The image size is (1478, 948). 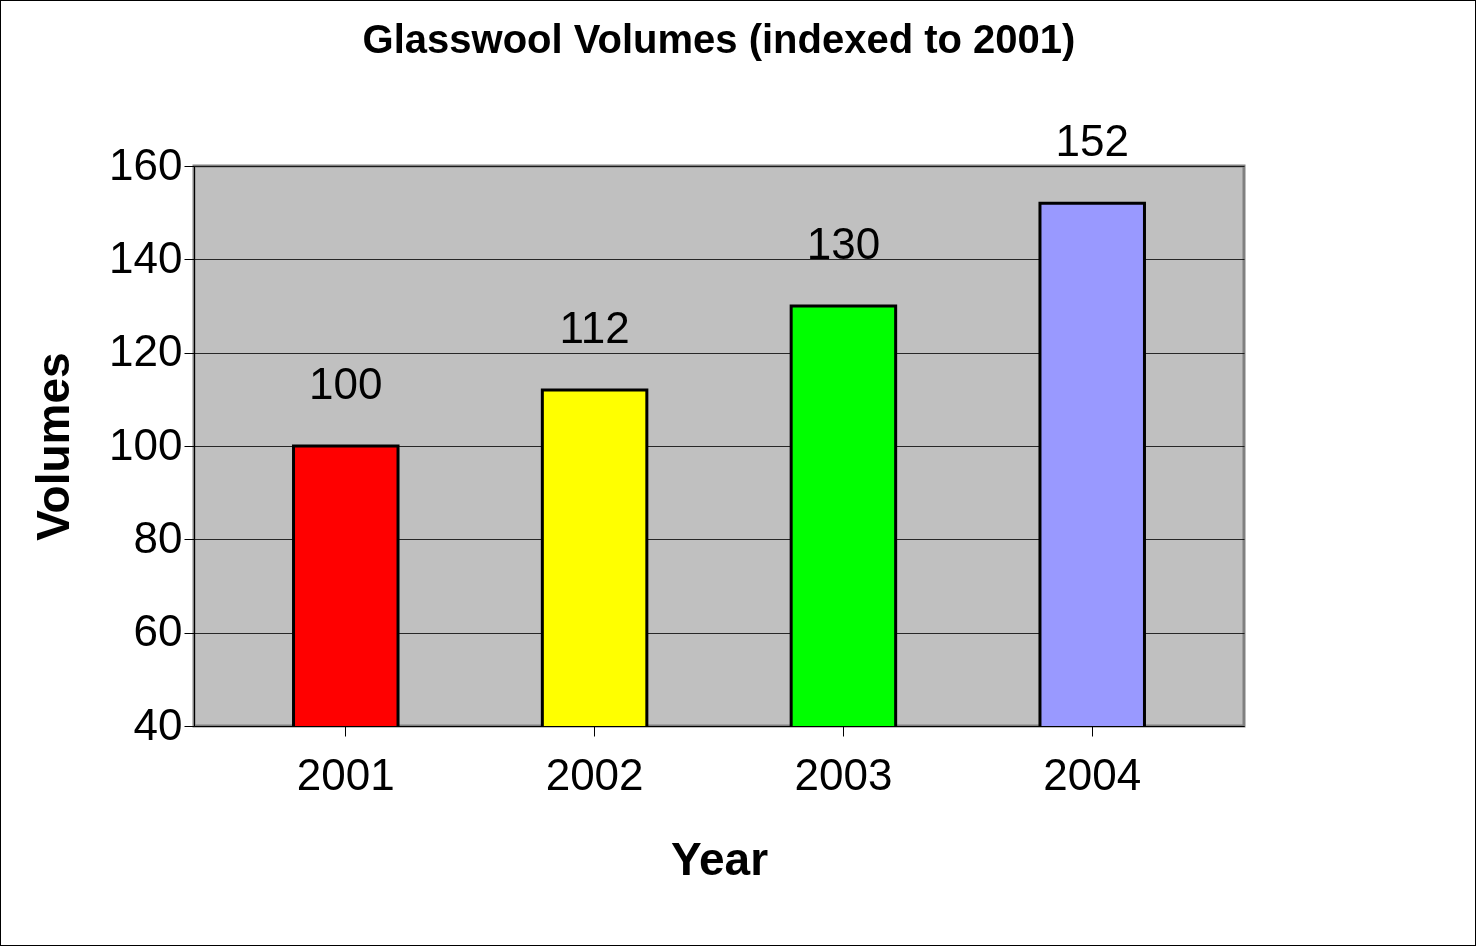 What do you see at coordinates (1092, 141) in the screenshot?
I see `data-label: 152` at bounding box center [1092, 141].